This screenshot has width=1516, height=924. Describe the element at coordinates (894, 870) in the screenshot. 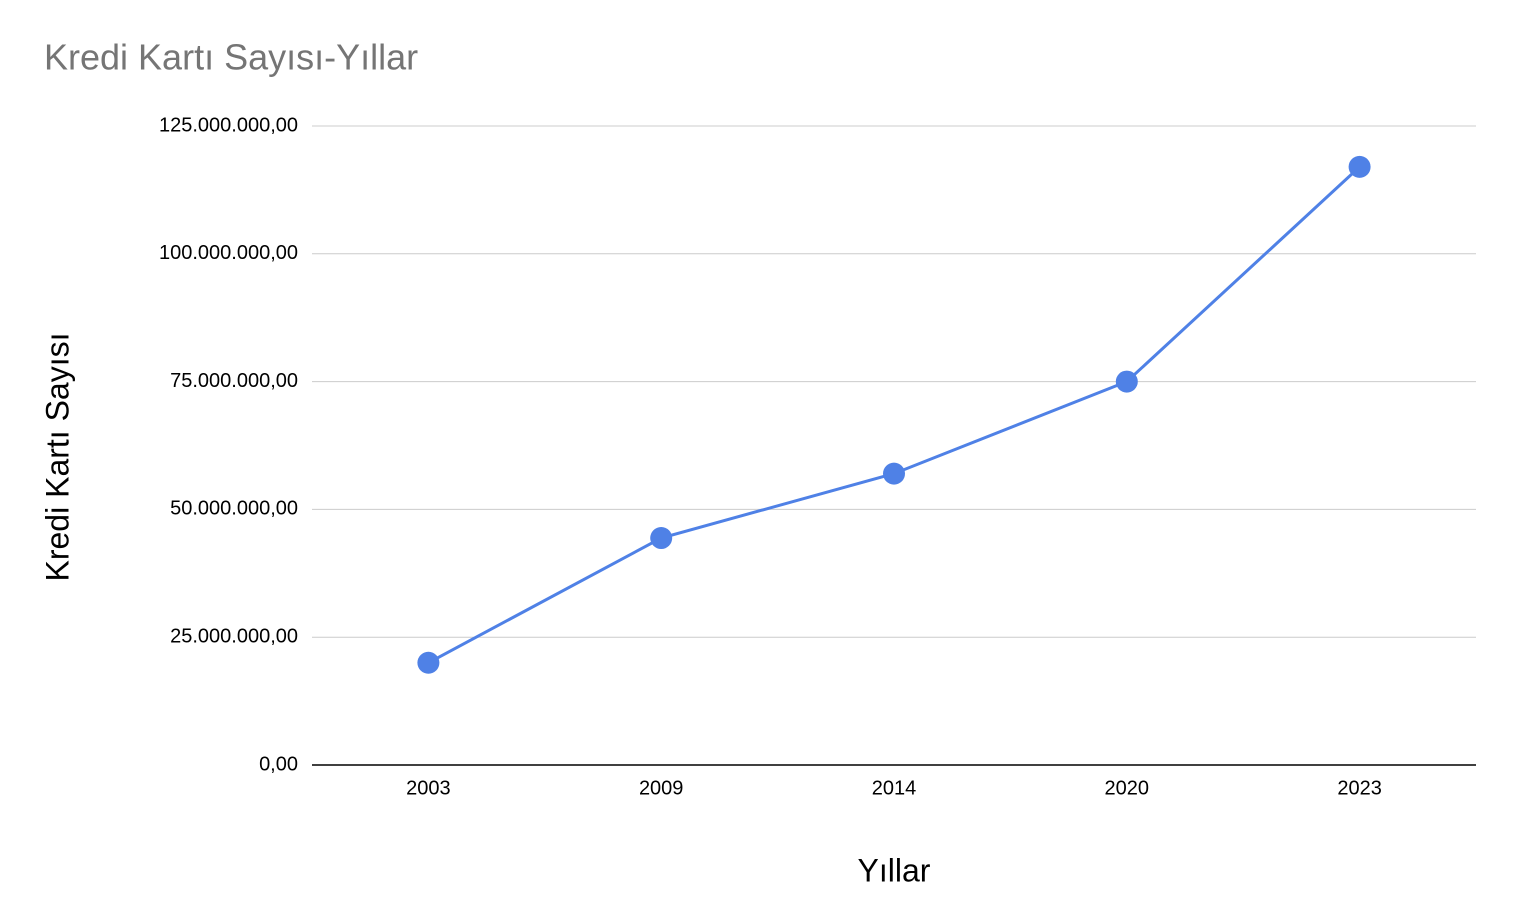

I see `x-axis-label: Yıllar` at that location.